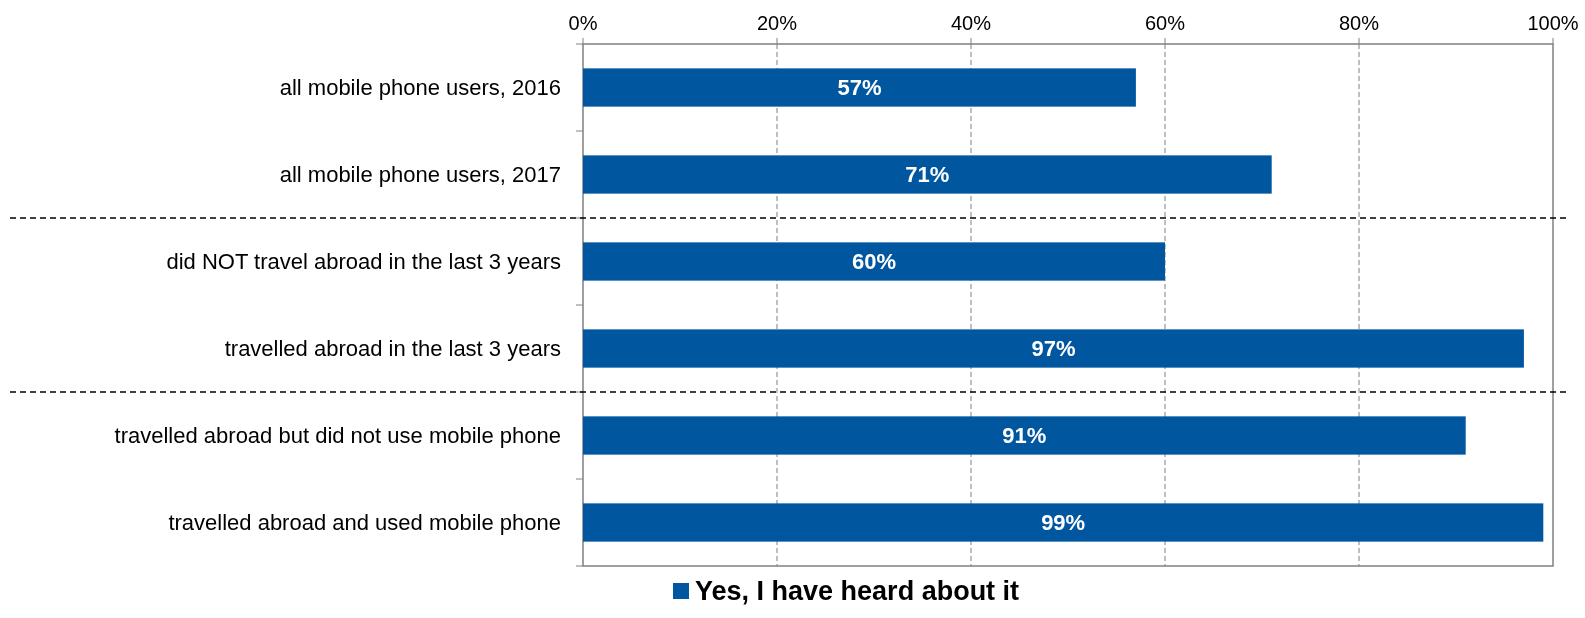  I want to click on x-tick-label: 60%, so click(1165, 23).